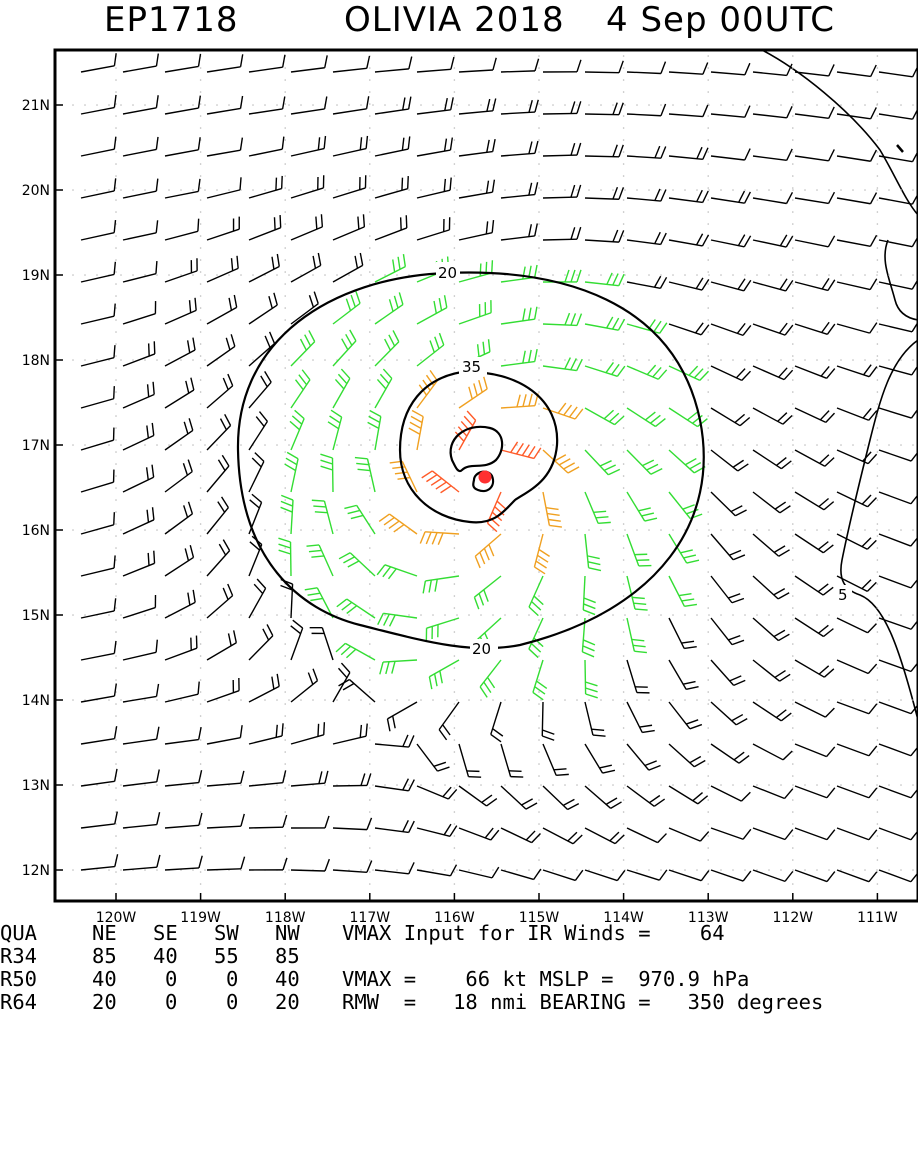  Describe the element at coordinates (18, 956) in the screenshot. I see `r34-label: R34` at that location.